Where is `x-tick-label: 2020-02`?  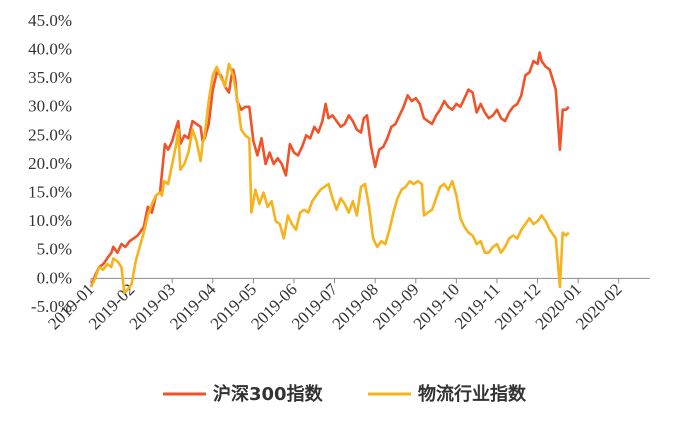 x-tick-label: 2020-02 is located at coordinates (599, 307).